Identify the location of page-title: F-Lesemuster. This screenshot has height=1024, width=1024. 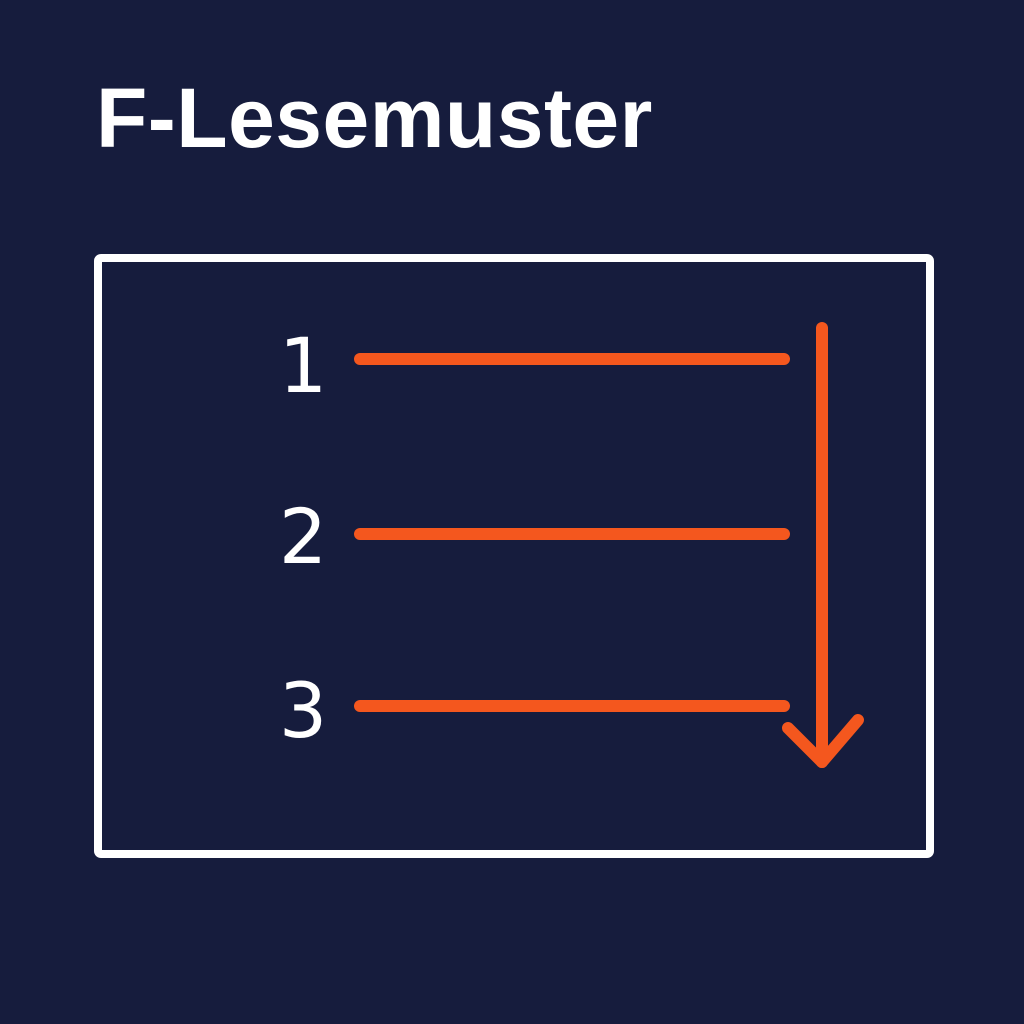
(374, 118).